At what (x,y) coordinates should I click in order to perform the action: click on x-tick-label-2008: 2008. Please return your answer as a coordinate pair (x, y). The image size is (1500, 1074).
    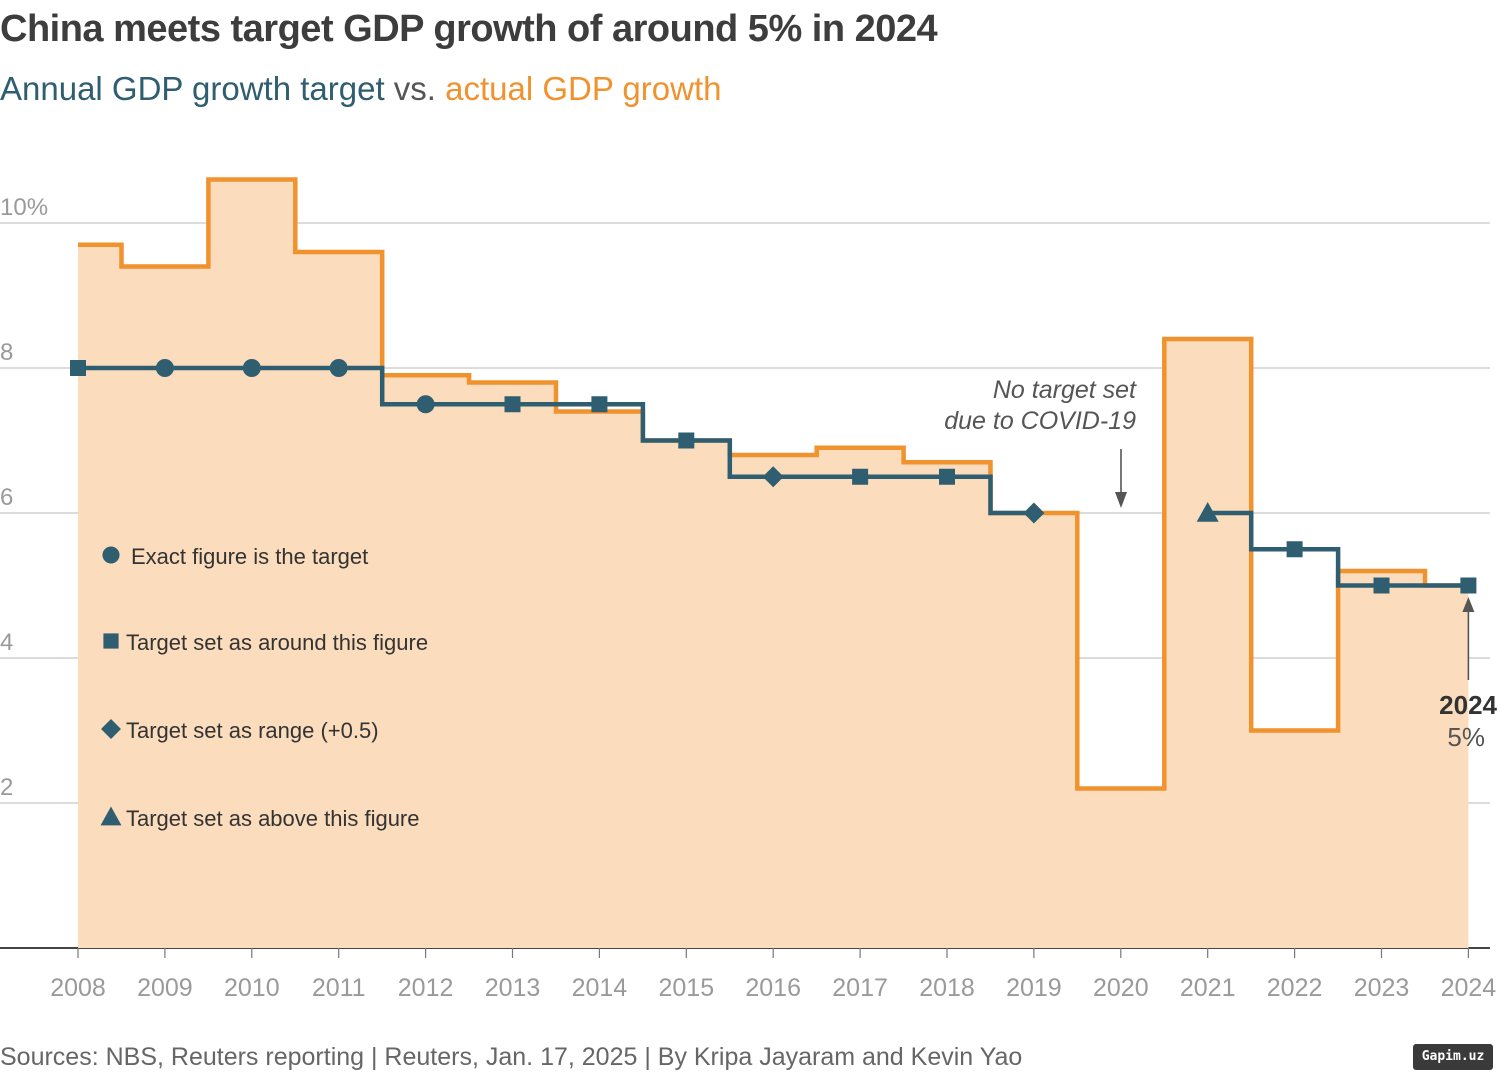
    Looking at the image, I should click on (78, 988).